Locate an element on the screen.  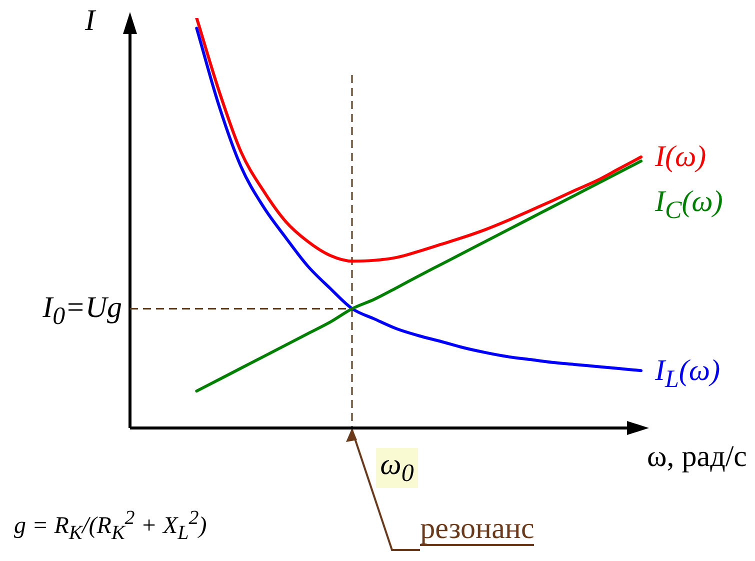
text: g = R$_{К}$/(R$_{К}$$^{2}$ + X$_{L}$$^{2}$) is located at coordinates (110, 525).